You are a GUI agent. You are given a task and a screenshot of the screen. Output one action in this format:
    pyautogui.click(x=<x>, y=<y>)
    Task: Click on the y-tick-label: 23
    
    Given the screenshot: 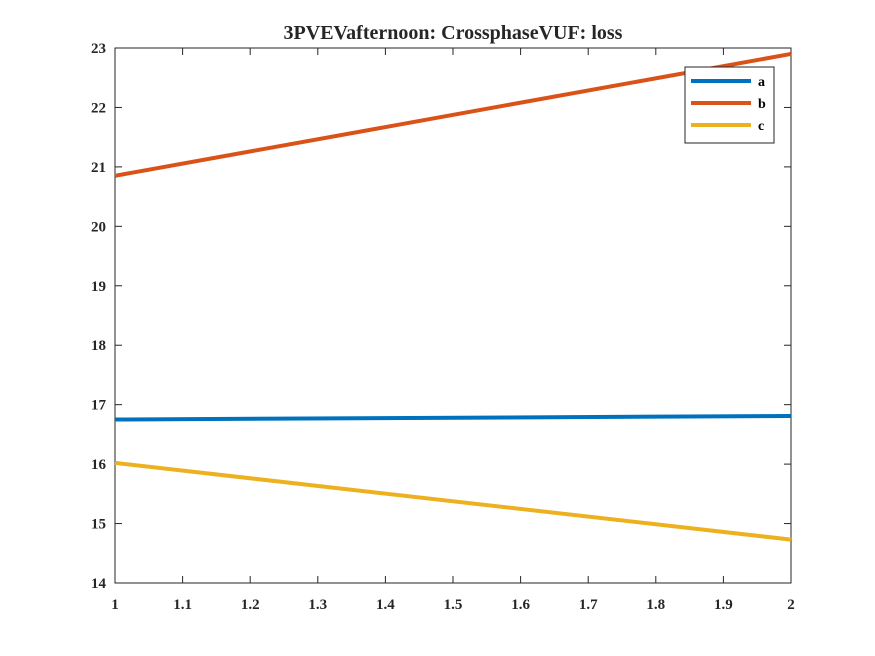 What is the action you would take?
    pyautogui.click(x=98, y=49)
    